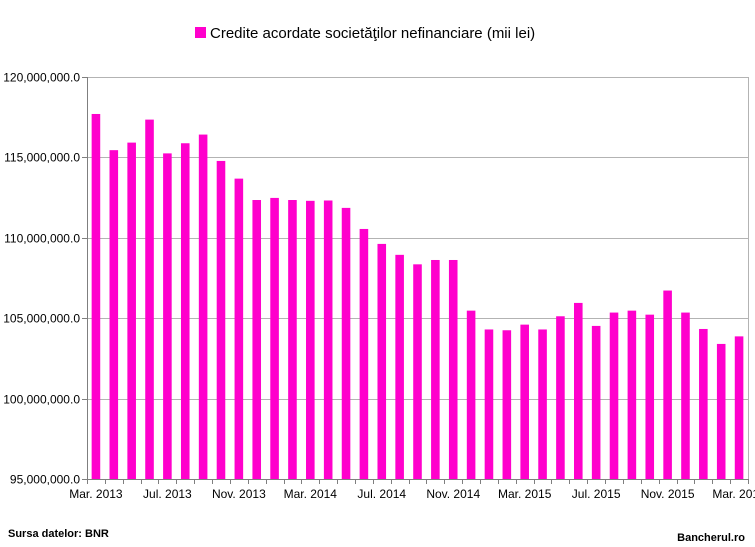  I want to click on y-tick-label: 100,000,000.0, so click(41, 400).